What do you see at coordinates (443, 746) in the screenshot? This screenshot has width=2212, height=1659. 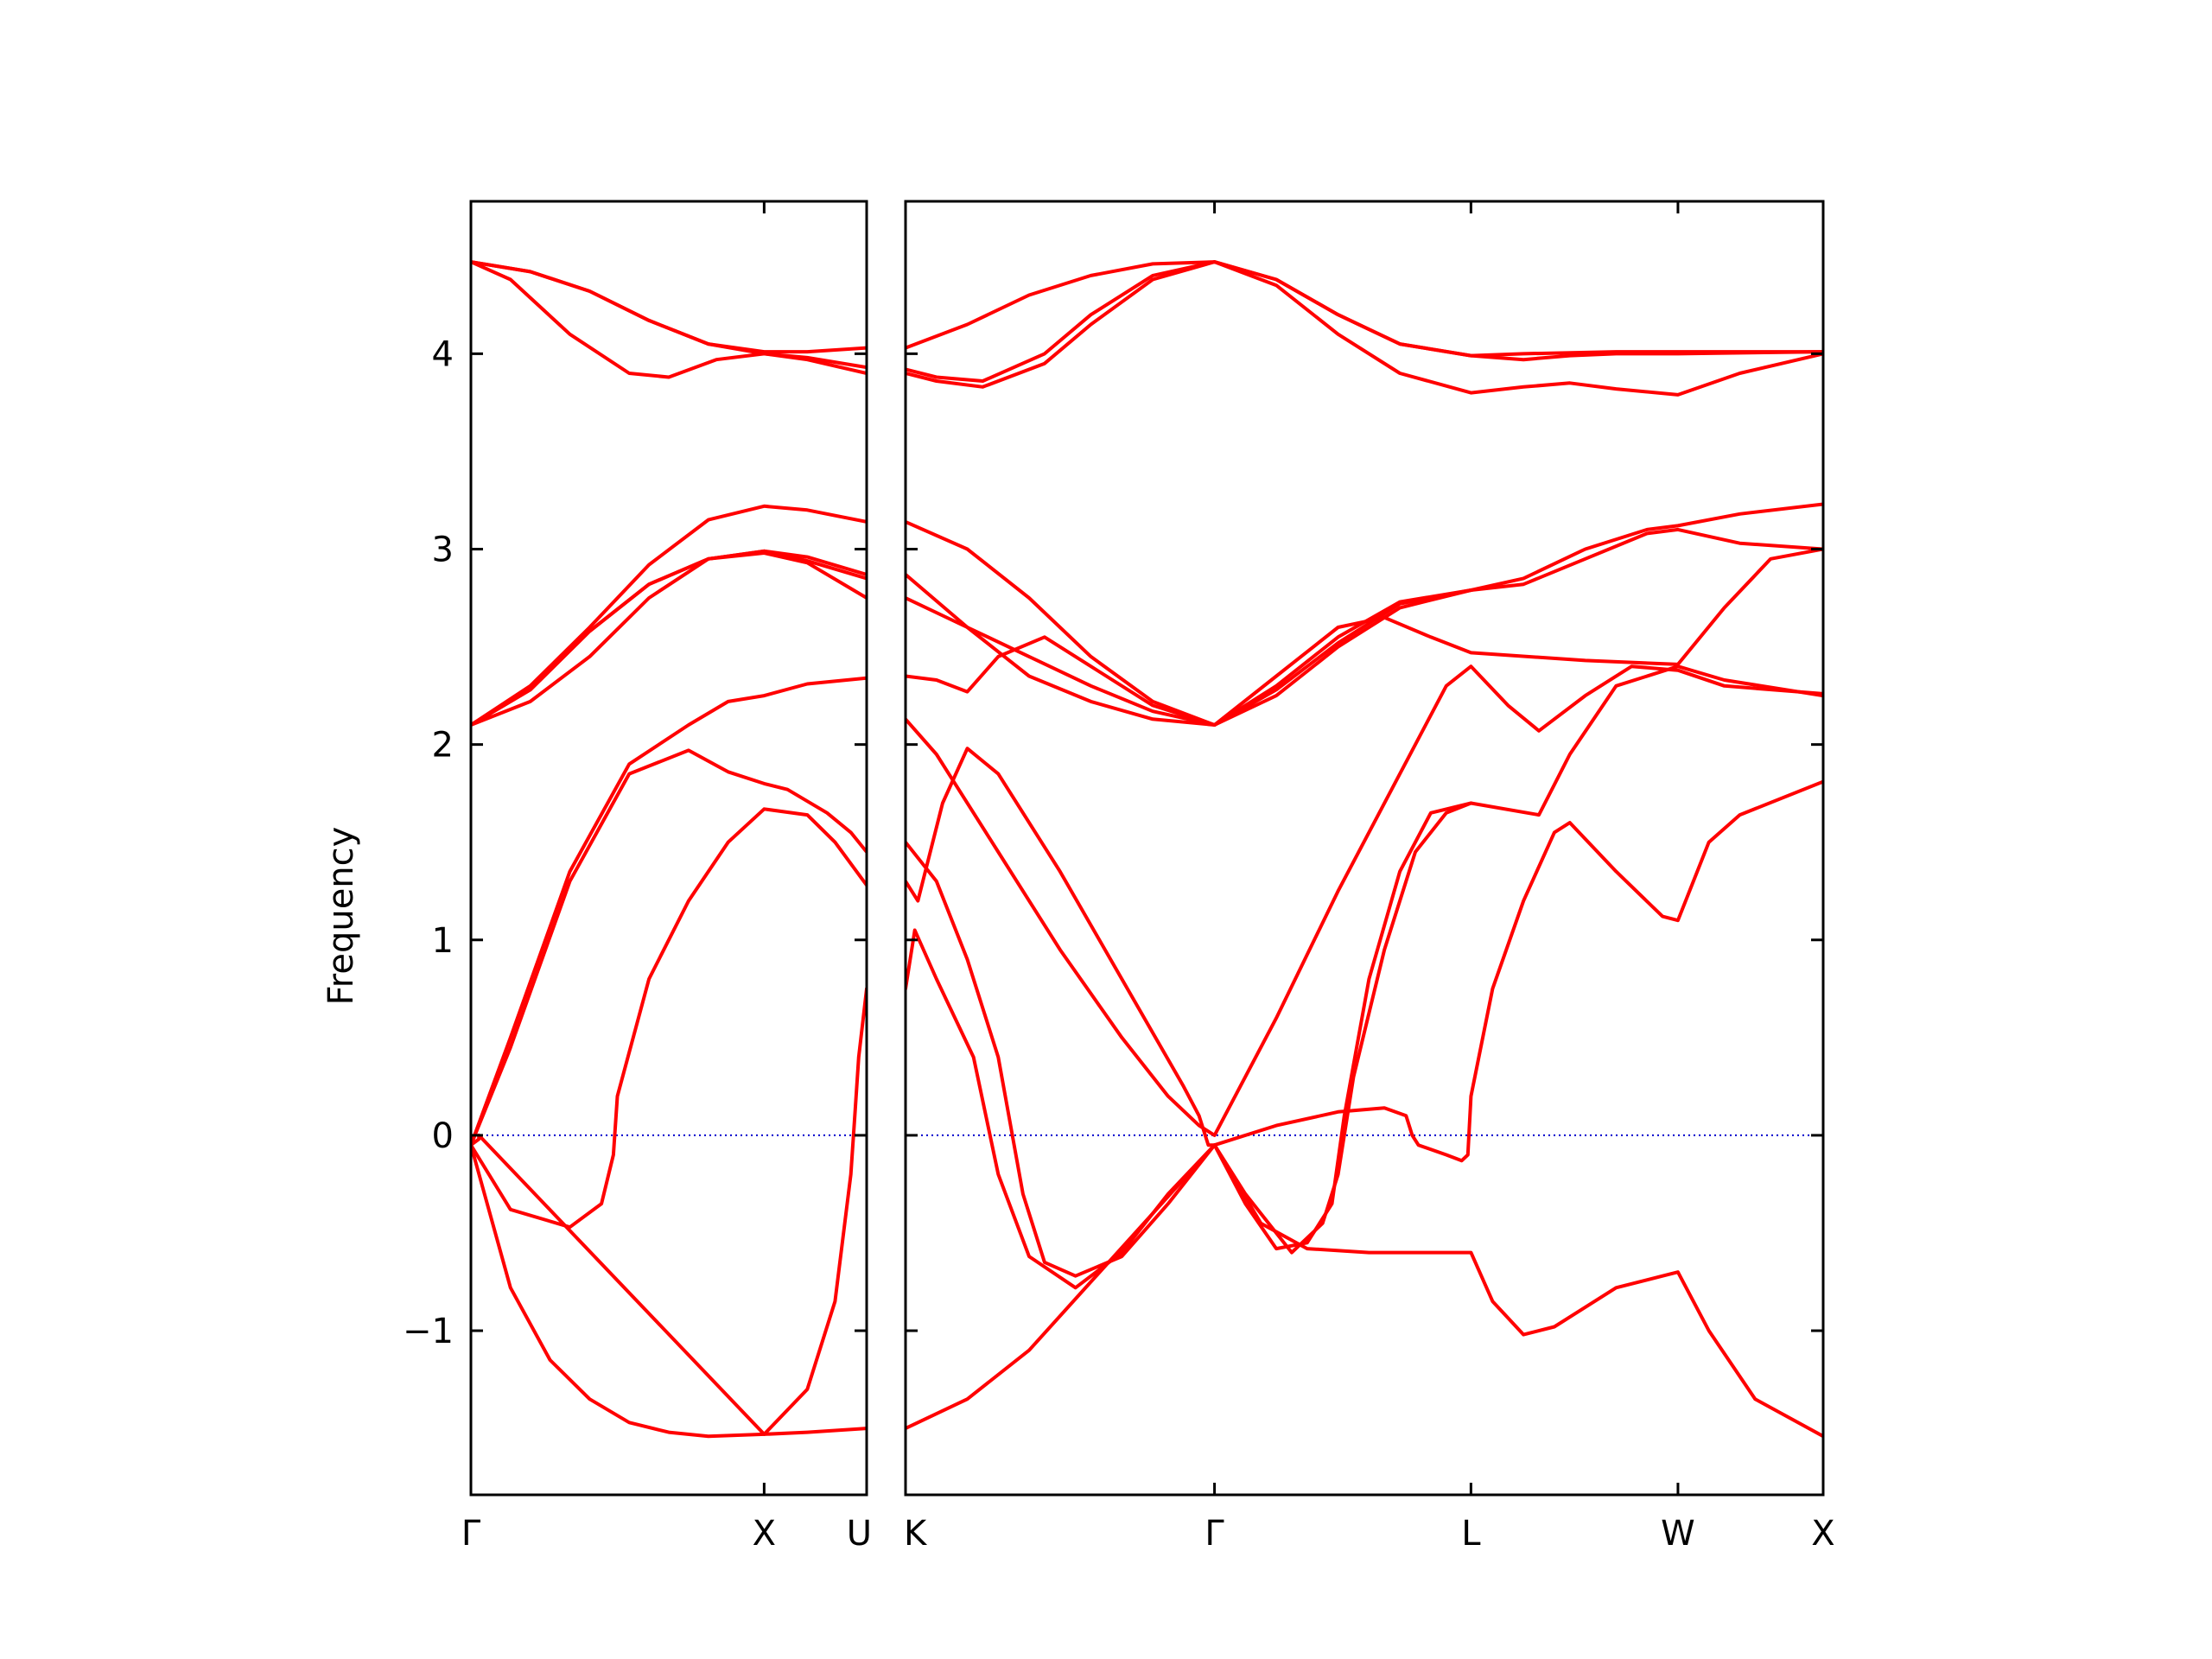 I see `y-tick-label: 2` at bounding box center [443, 746].